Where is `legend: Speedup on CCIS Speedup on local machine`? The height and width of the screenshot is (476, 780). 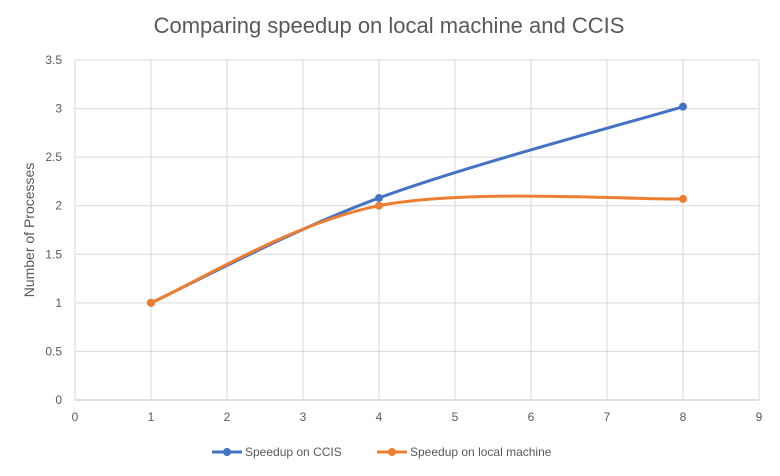 legend: Speedup on CCIS Speedup on local machine is located at coordinates (382, 452).